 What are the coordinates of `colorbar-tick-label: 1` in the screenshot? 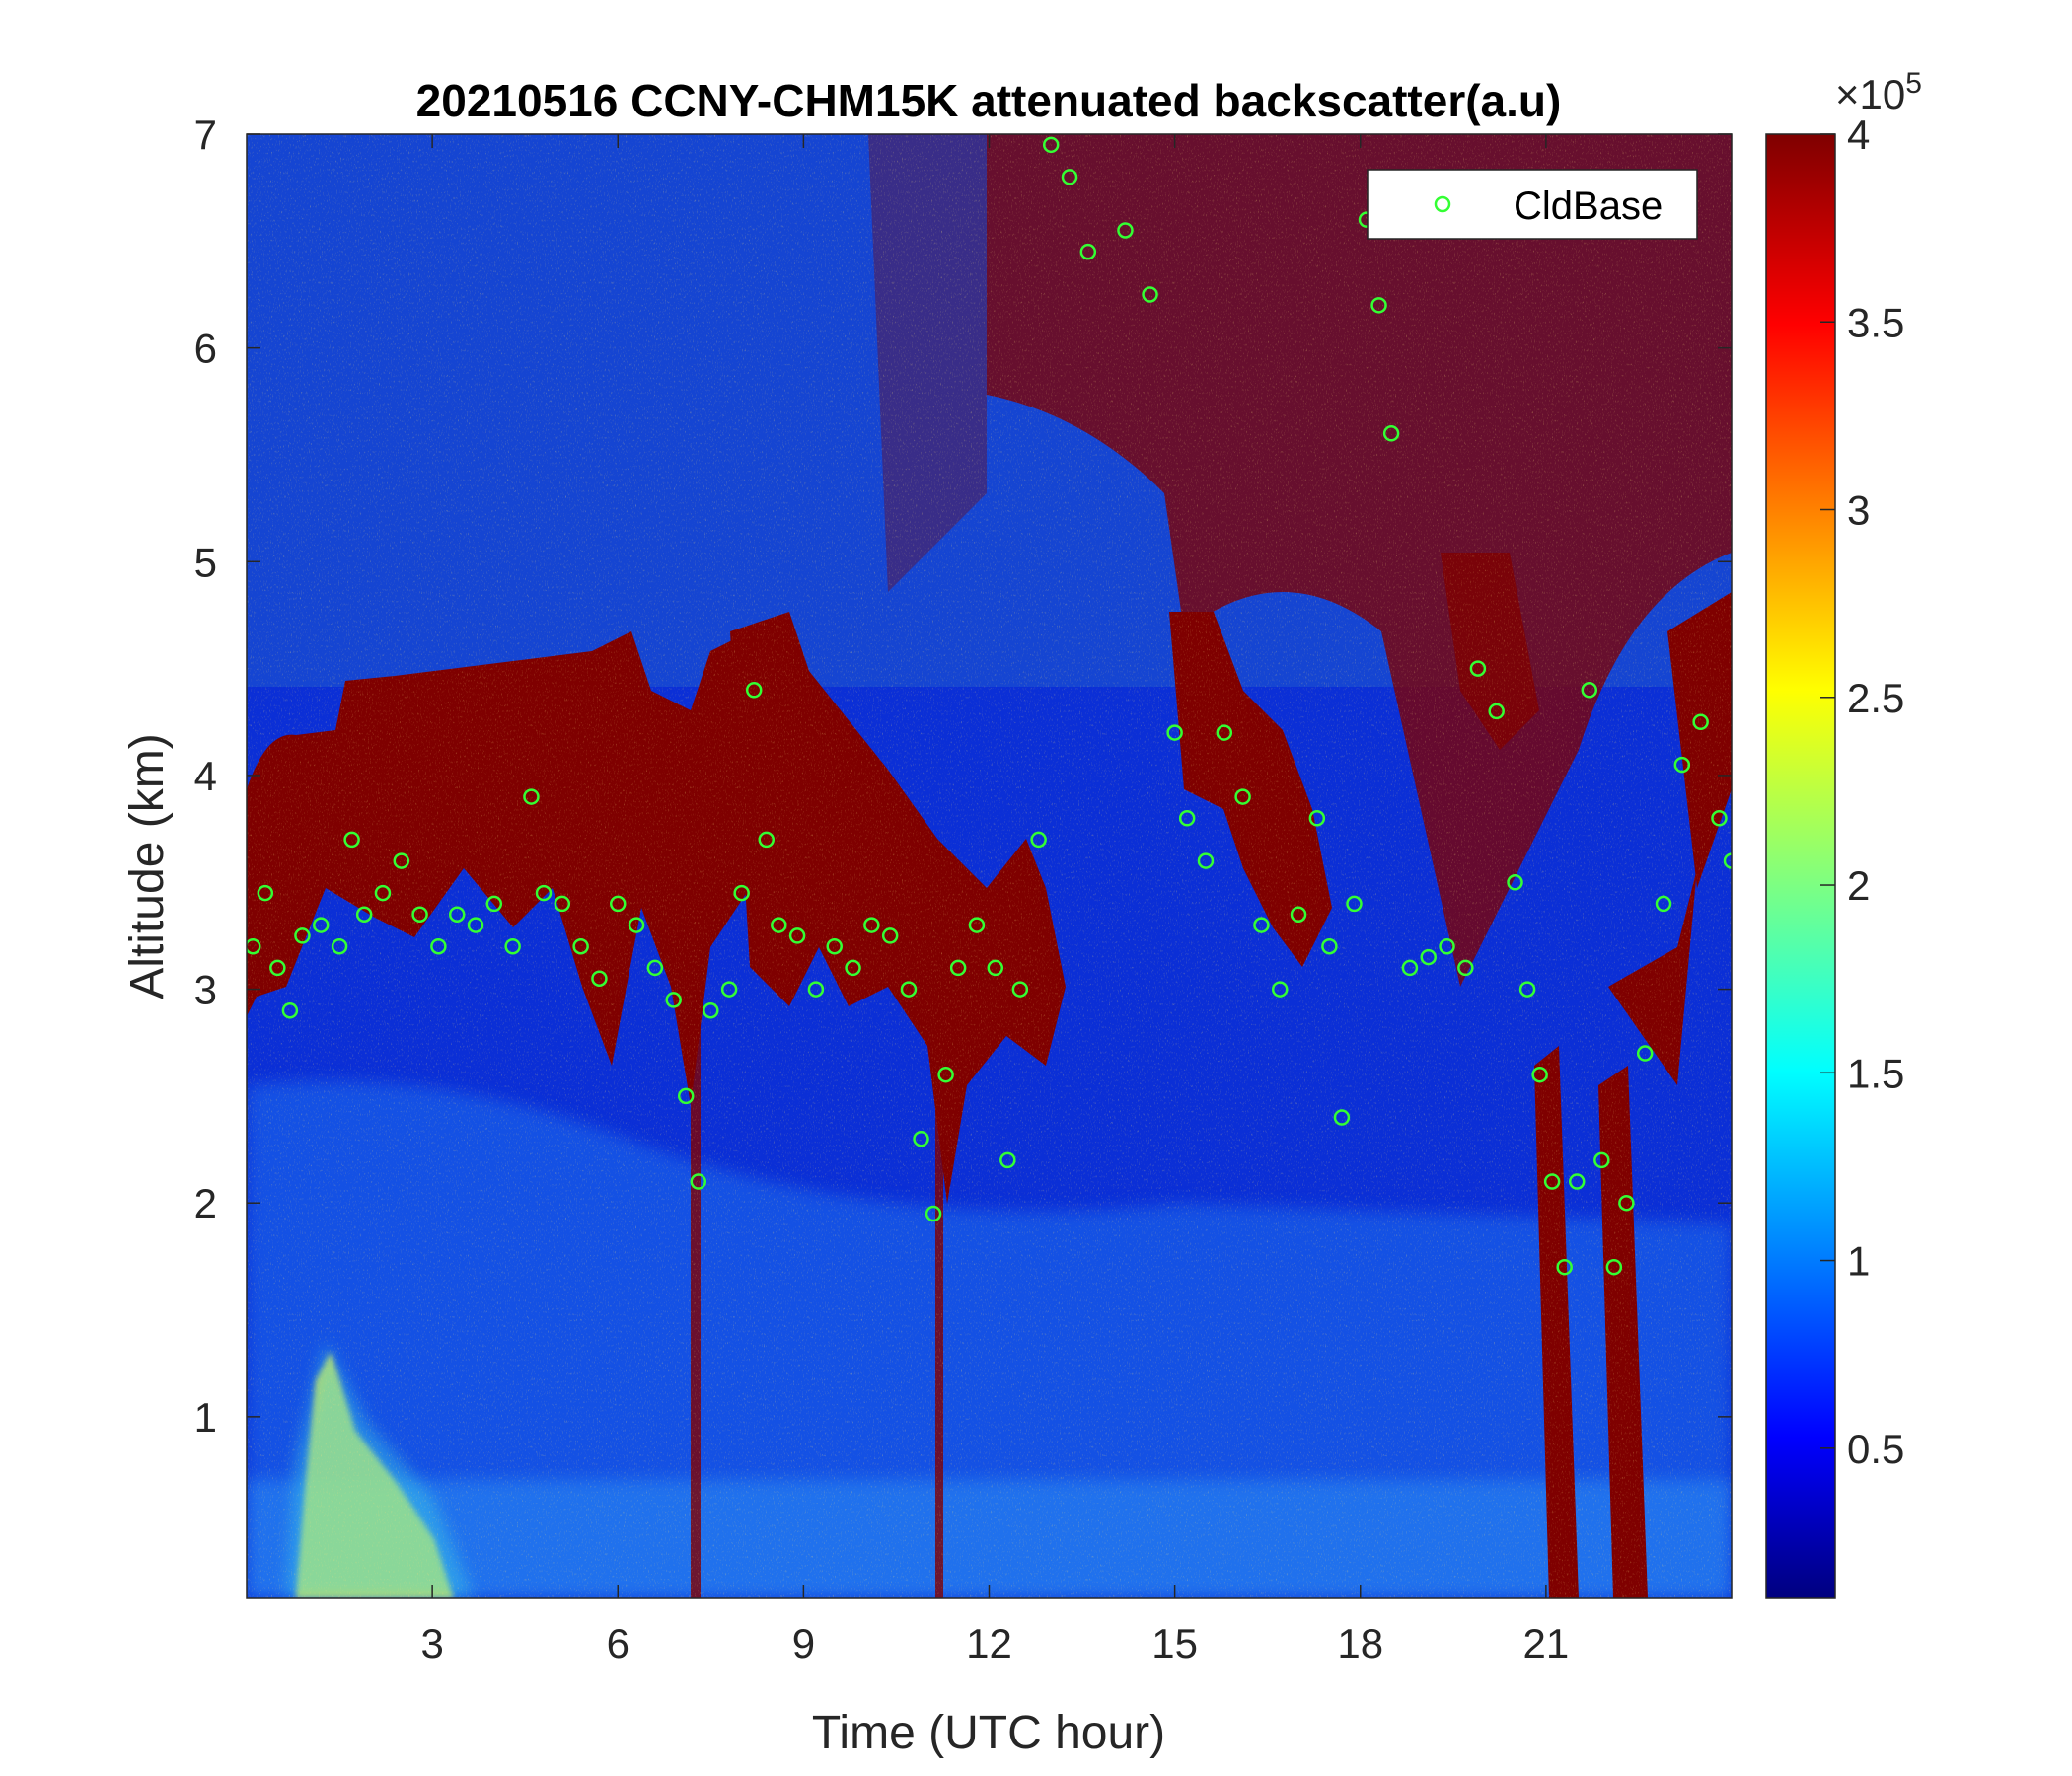 It's located at (1859, 1261).